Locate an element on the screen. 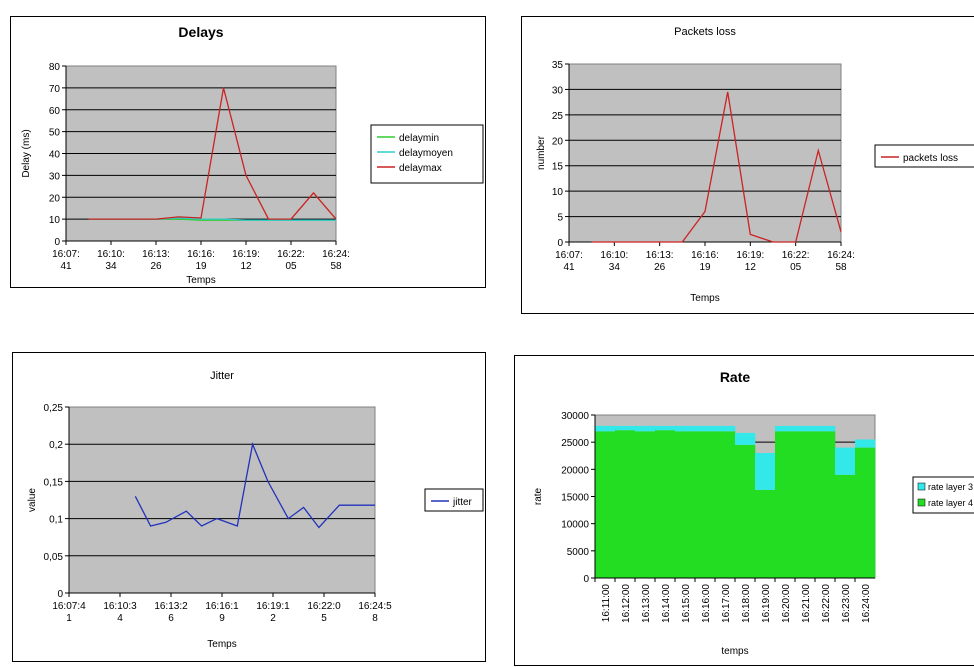  x-tick-label-line2: 1 is located at coordinates (69, 618).